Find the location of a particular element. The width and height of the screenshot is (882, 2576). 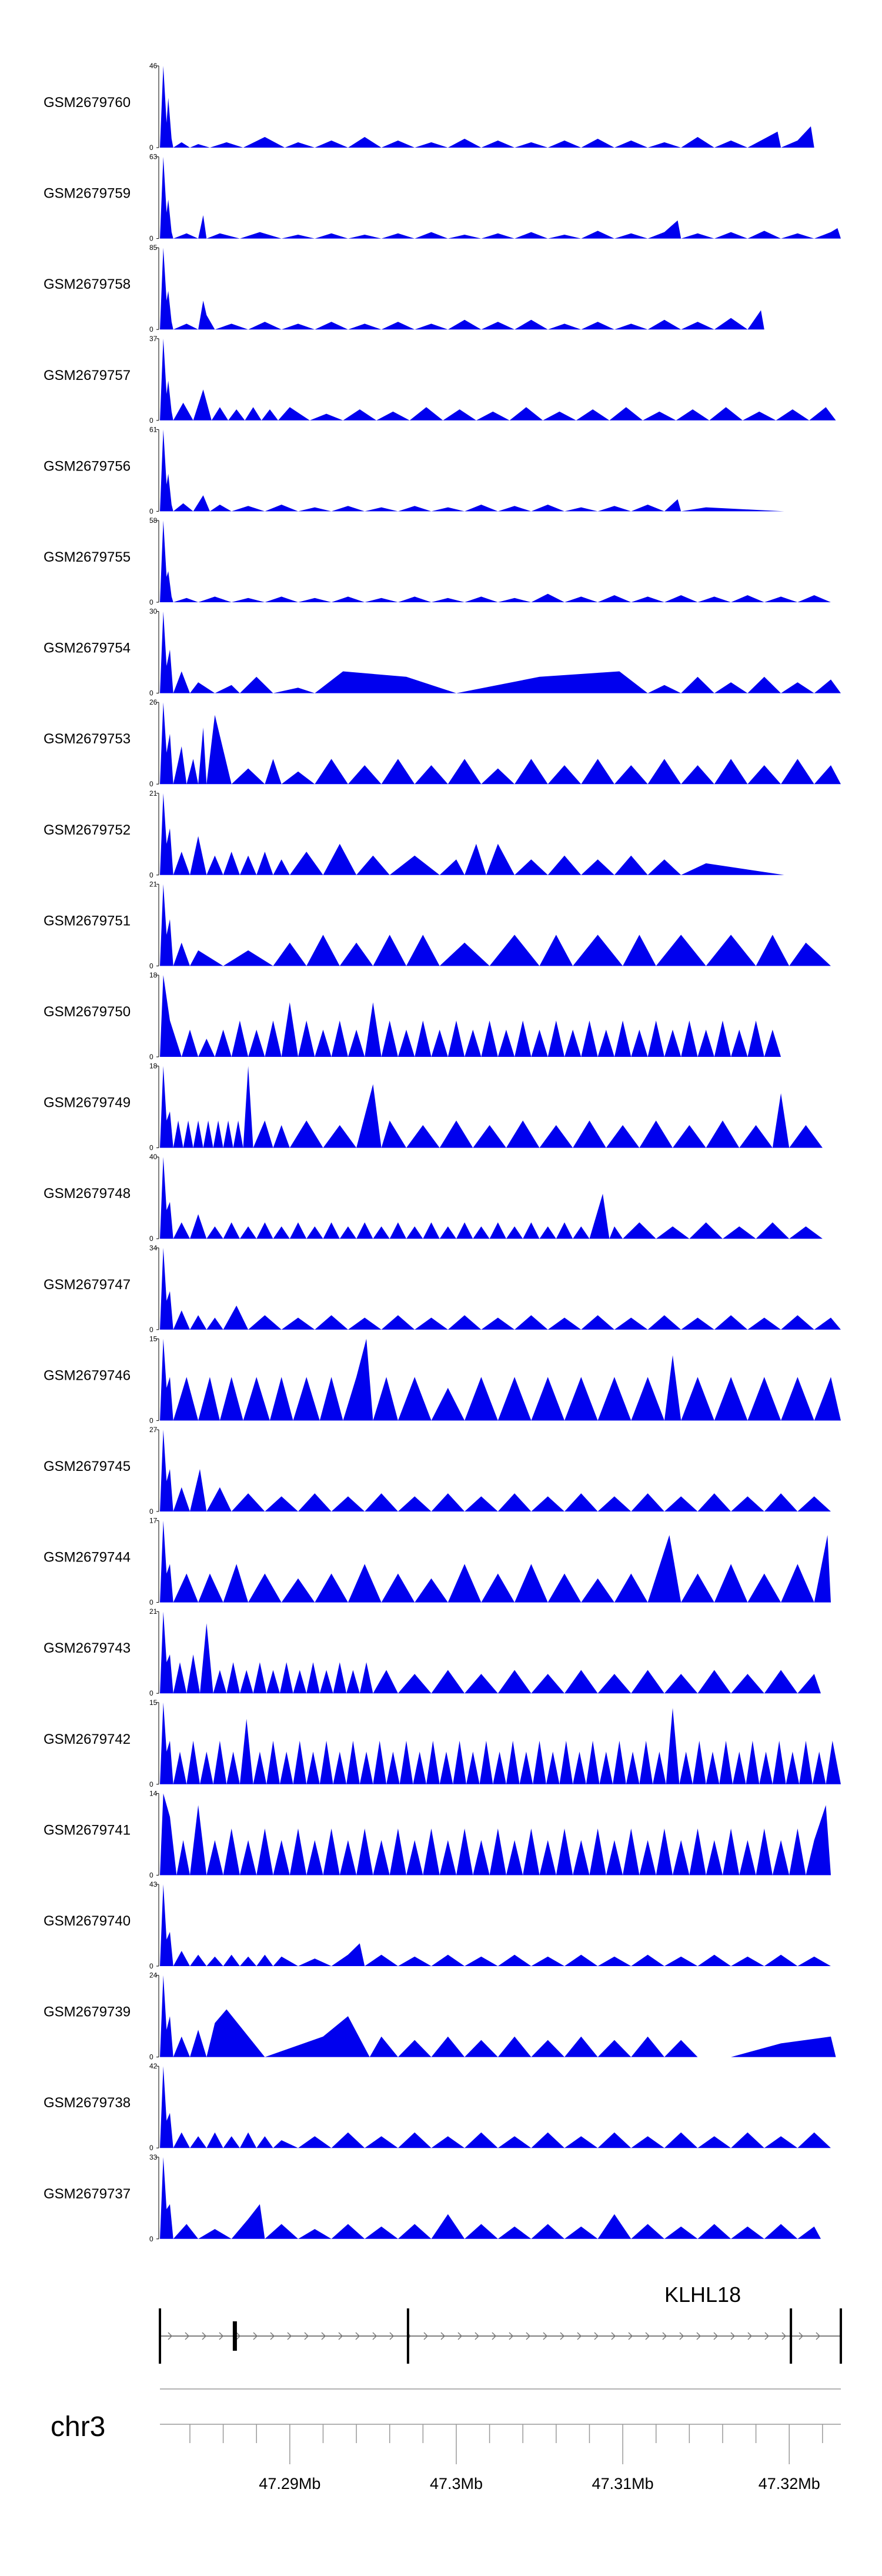

track-label: GSM2679743 is located at coordinates (87, 1648).